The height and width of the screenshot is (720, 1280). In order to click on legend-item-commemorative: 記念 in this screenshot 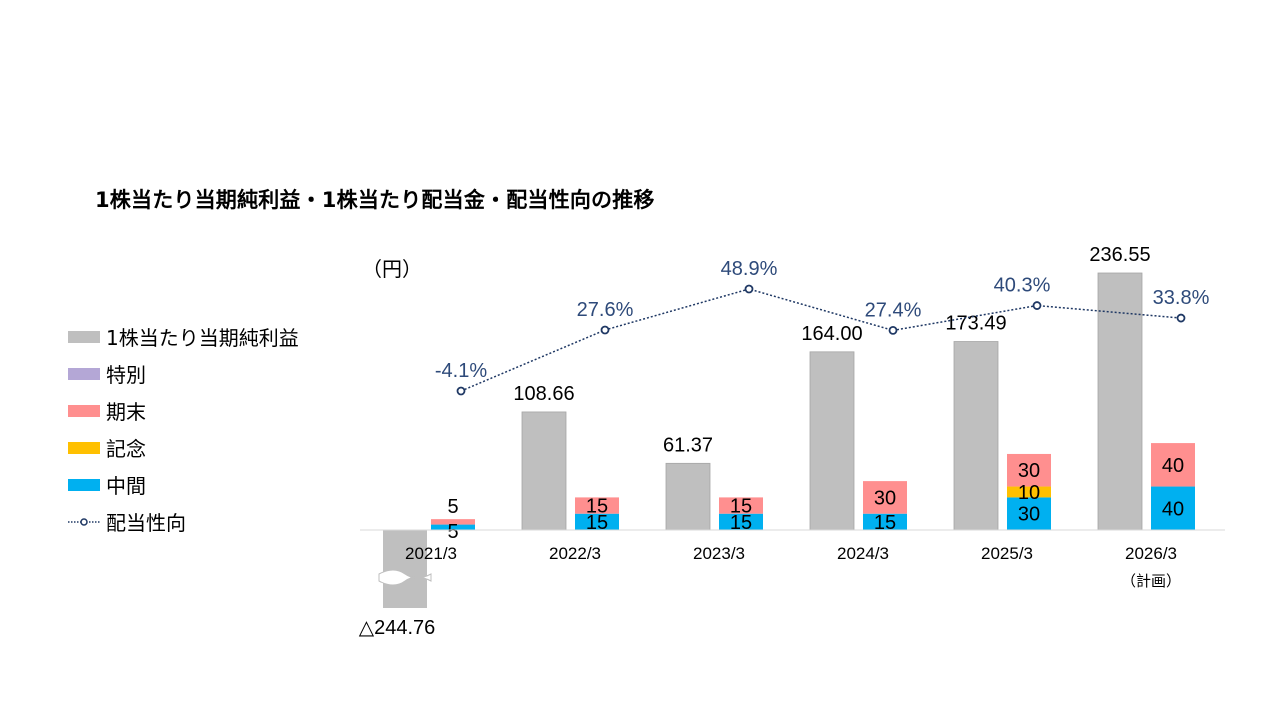, I will do `click(183, 447)`.